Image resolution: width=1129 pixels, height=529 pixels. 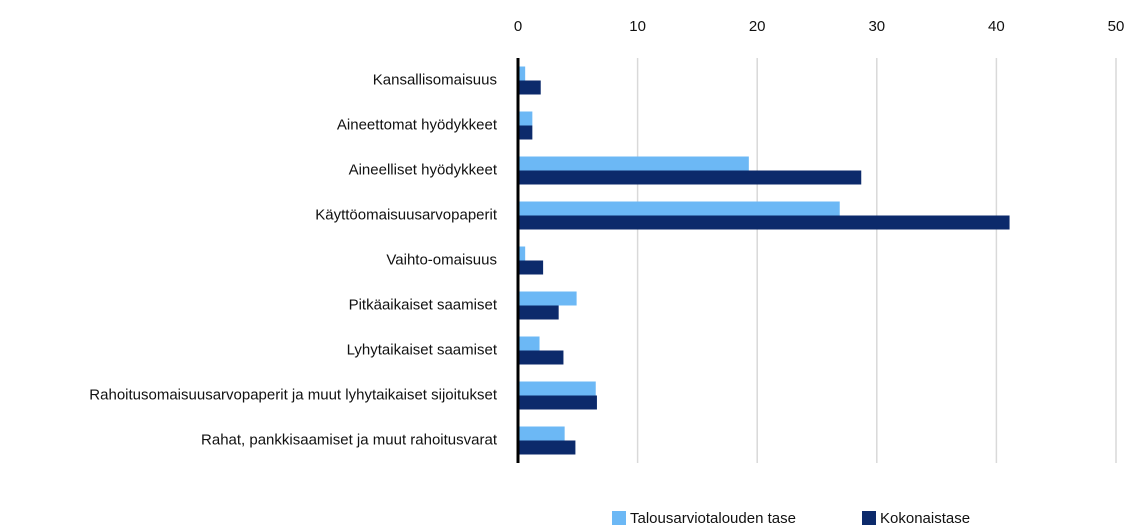 I want to click on x-tick-label: 0, so click(x=518, y=26).